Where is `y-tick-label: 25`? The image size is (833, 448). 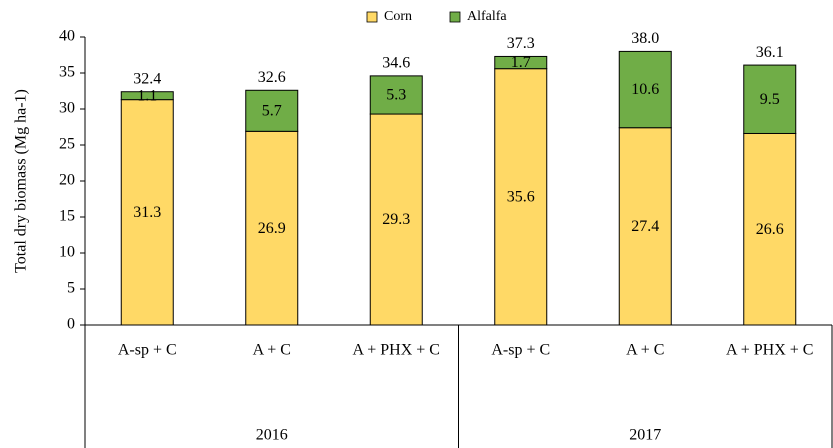 y-tick-label: 25 is located at coordinates (67, 144).